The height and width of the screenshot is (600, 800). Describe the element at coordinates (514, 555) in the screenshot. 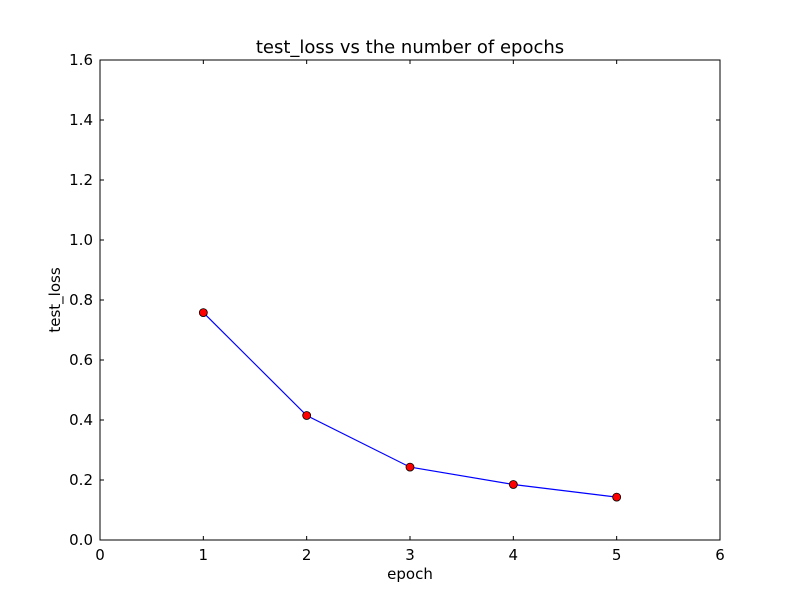

I see `x-tick-label: 4` at that location.